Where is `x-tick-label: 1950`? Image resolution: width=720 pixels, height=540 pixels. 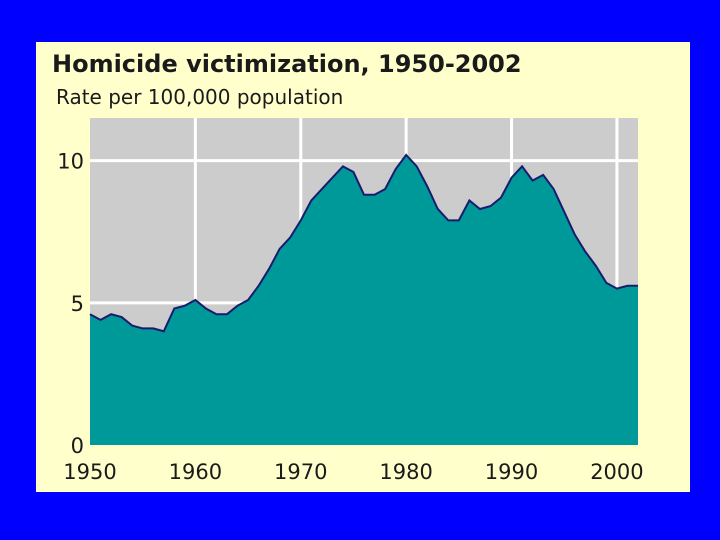
x-tick-label: 1950 is located at coordinates (89, 472).